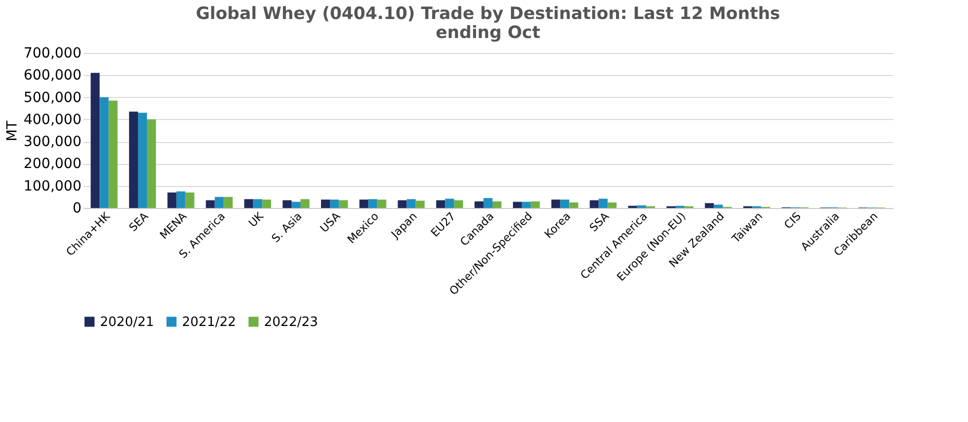 The image size is (968, 422). Describe the element at coordinates (53, 120) in the screenshot. I see `y-tick-label: 400,000` at that location.